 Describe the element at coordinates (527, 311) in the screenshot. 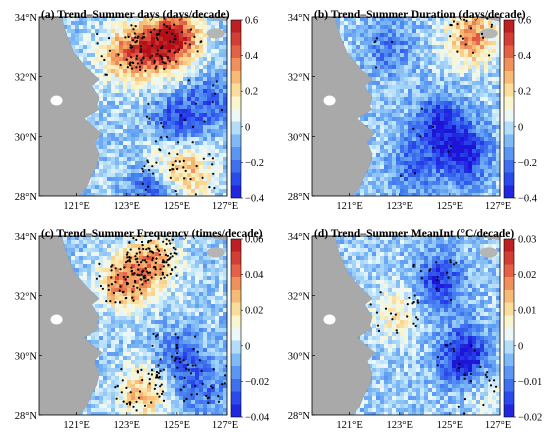

I see `colorbar-tick-label: 0.01` at that location.